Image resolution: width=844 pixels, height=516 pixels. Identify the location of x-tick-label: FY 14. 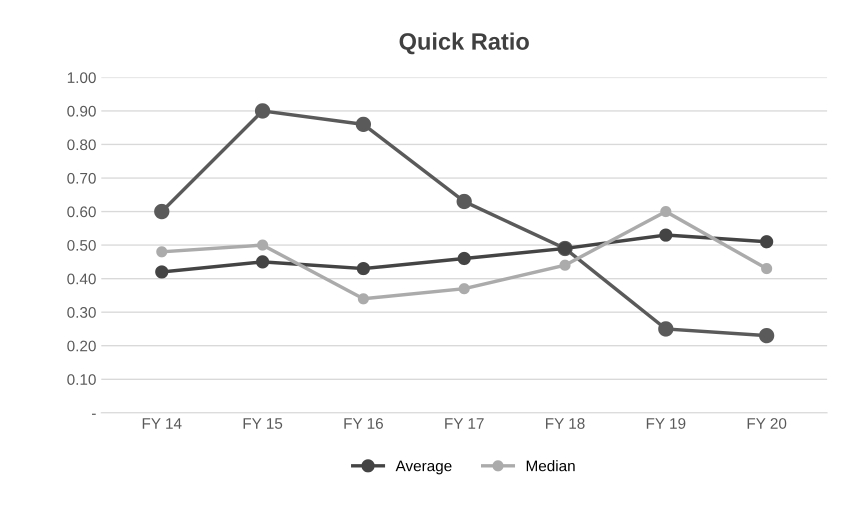
(162, 423).